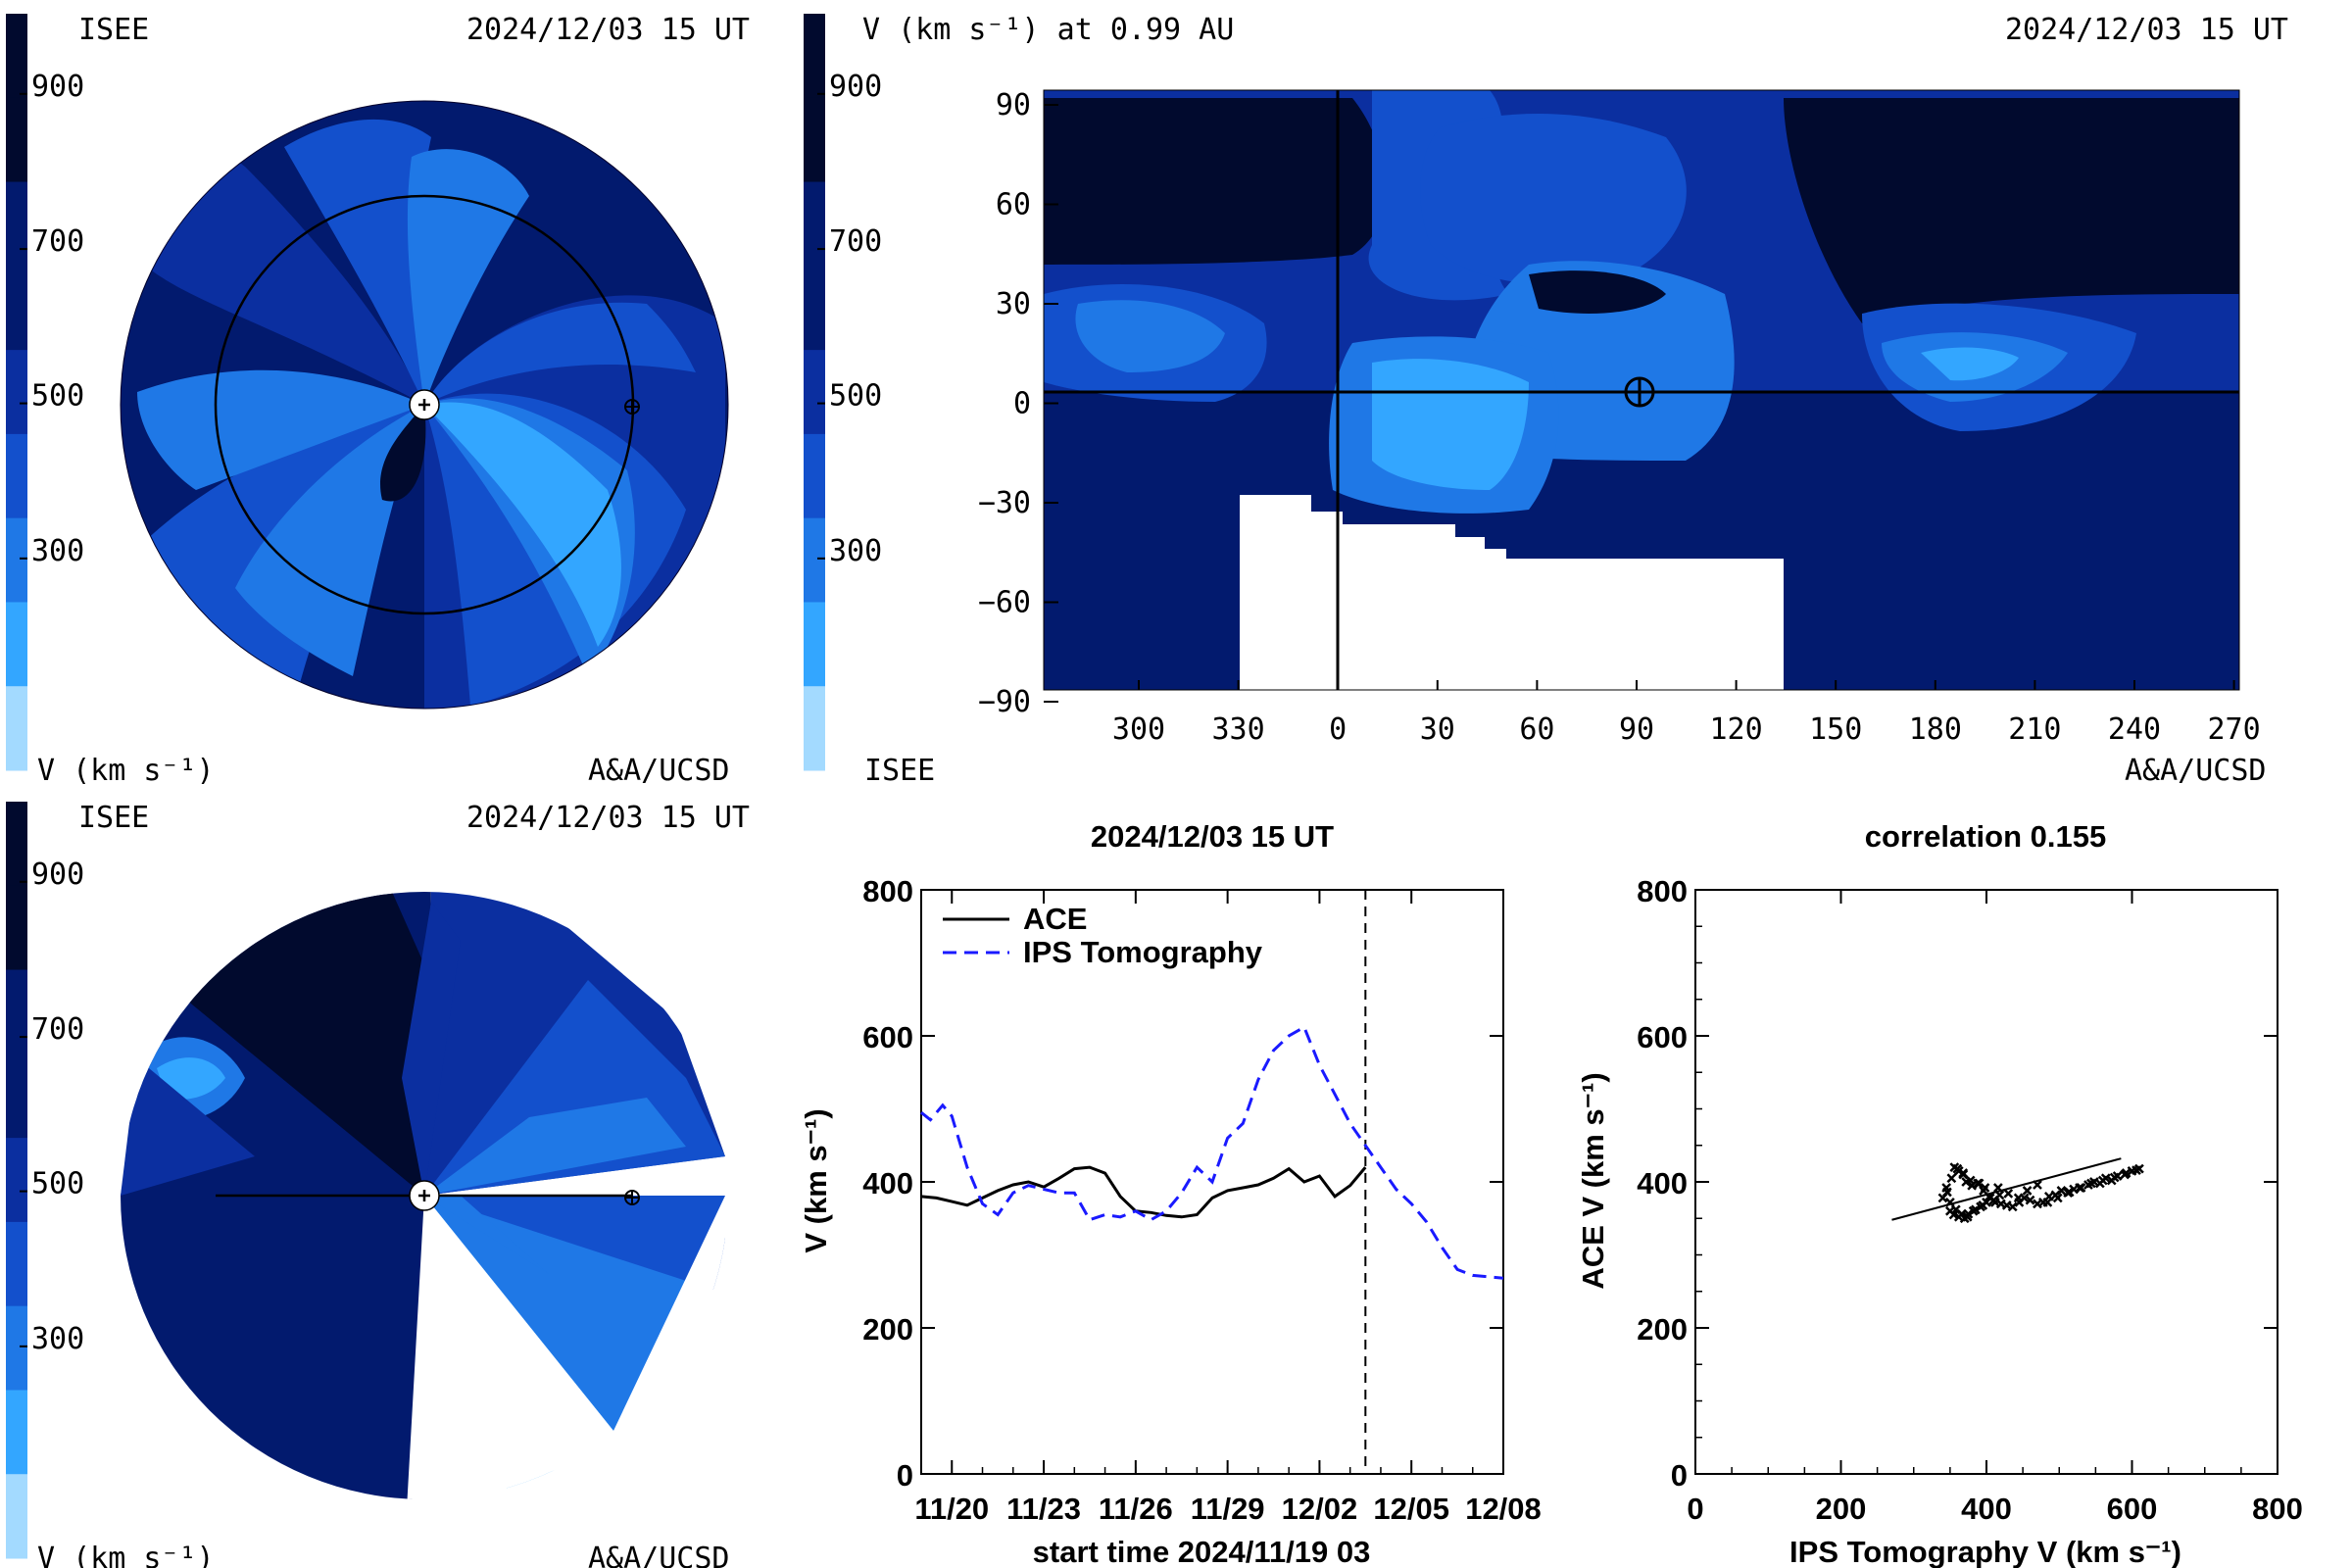 The height and width of the screenshot is (1568, 2352). I want to click on y-axis-title: V (km s⁻¹), so click(816, 1180).